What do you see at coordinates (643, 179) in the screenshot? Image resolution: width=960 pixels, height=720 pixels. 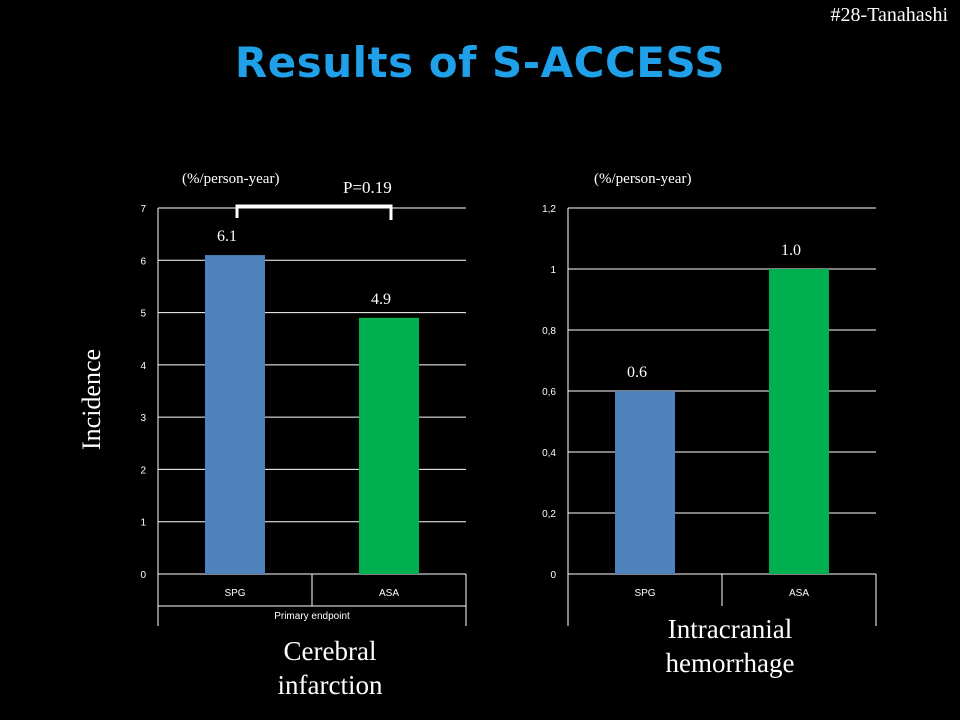 I see `chart2-unit-label: (%/person-year)` at bounding box center [643, 179].